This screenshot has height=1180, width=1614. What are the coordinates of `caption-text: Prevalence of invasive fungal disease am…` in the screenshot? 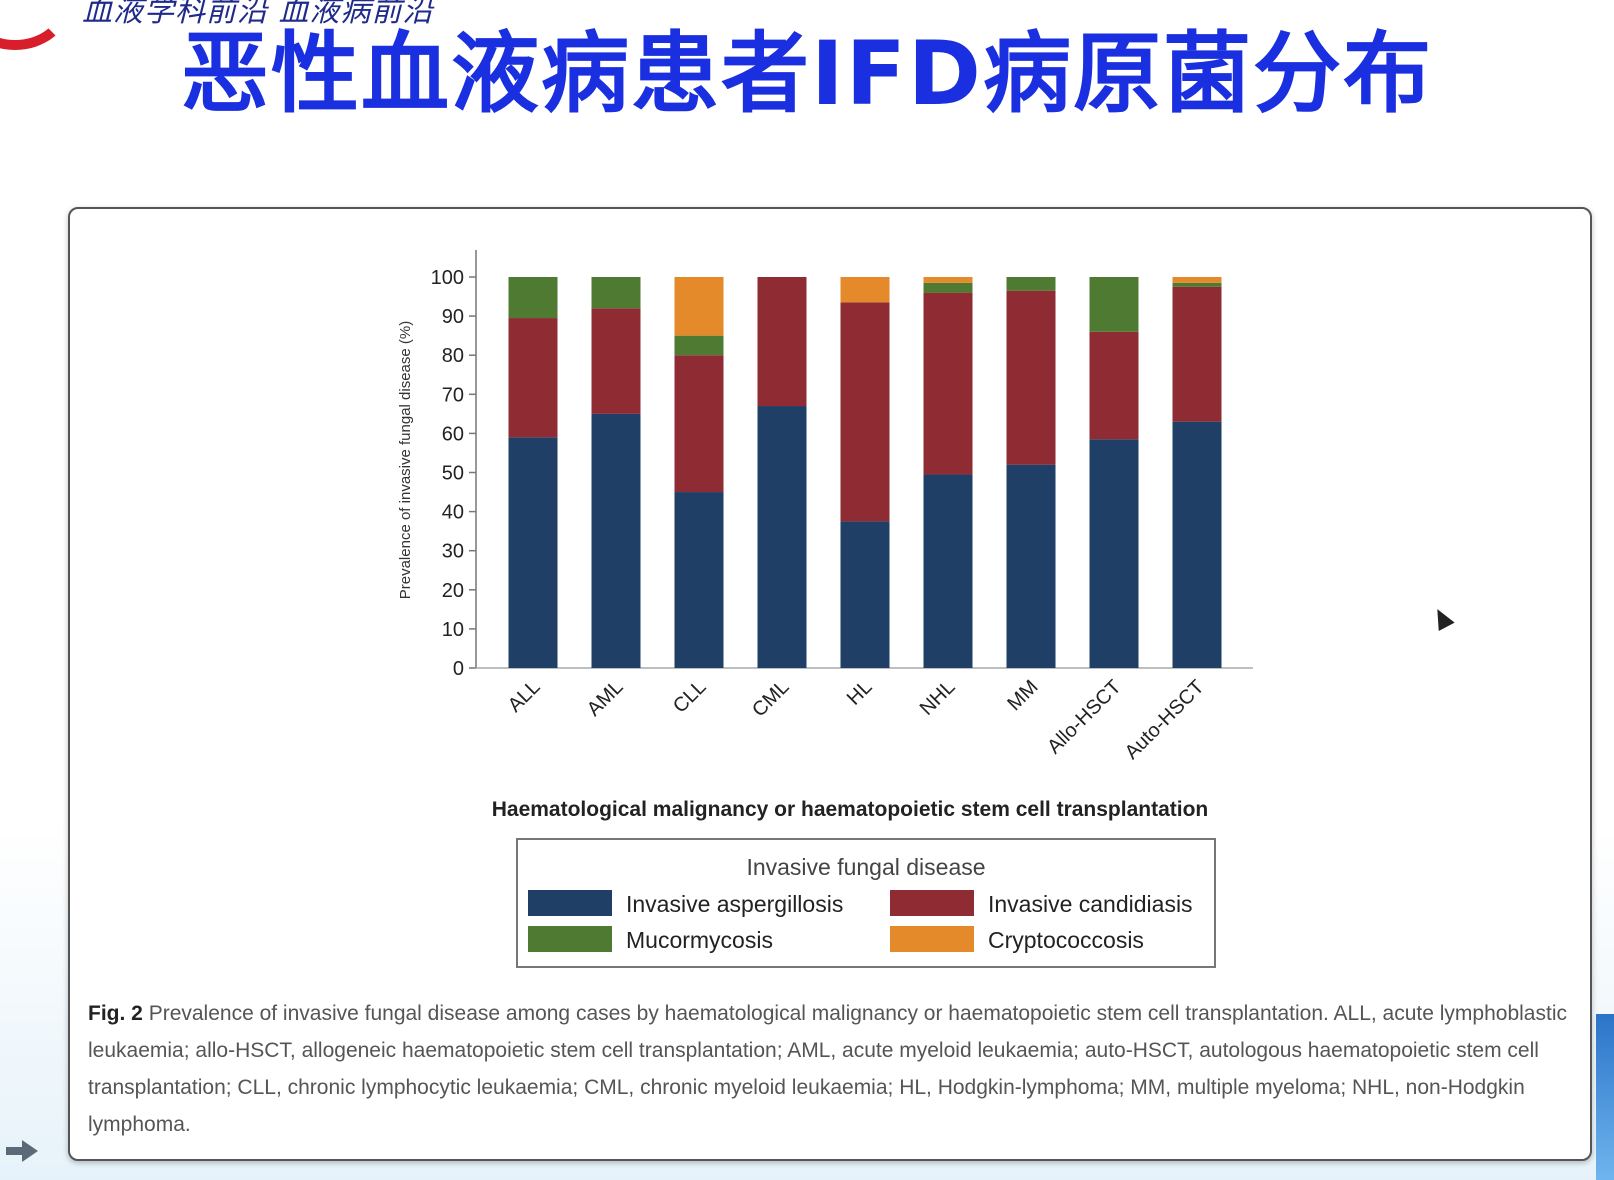 It's located at (827, 1069).